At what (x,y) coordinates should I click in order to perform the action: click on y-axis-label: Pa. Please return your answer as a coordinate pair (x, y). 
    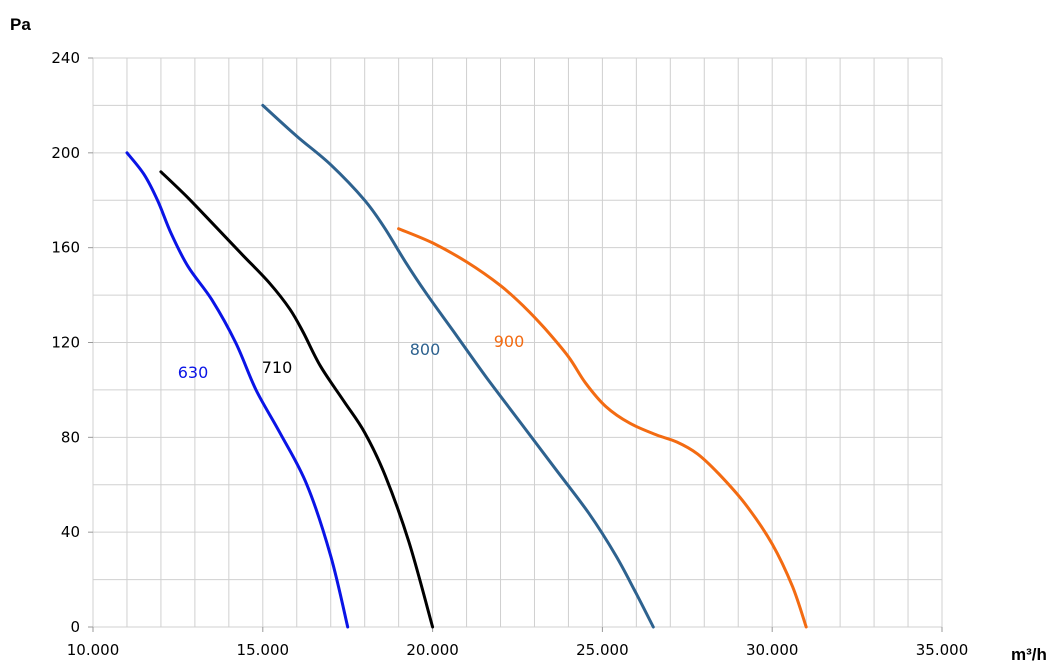
    Looking at the image, I should click on (20, 24).